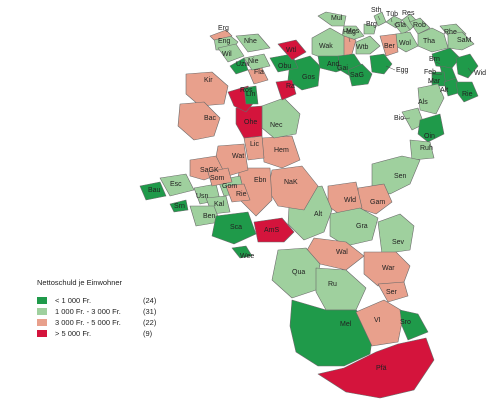 This screenshot has width=500, height=416. I want to click on region-label-sam: SaM, so click(464, 40).